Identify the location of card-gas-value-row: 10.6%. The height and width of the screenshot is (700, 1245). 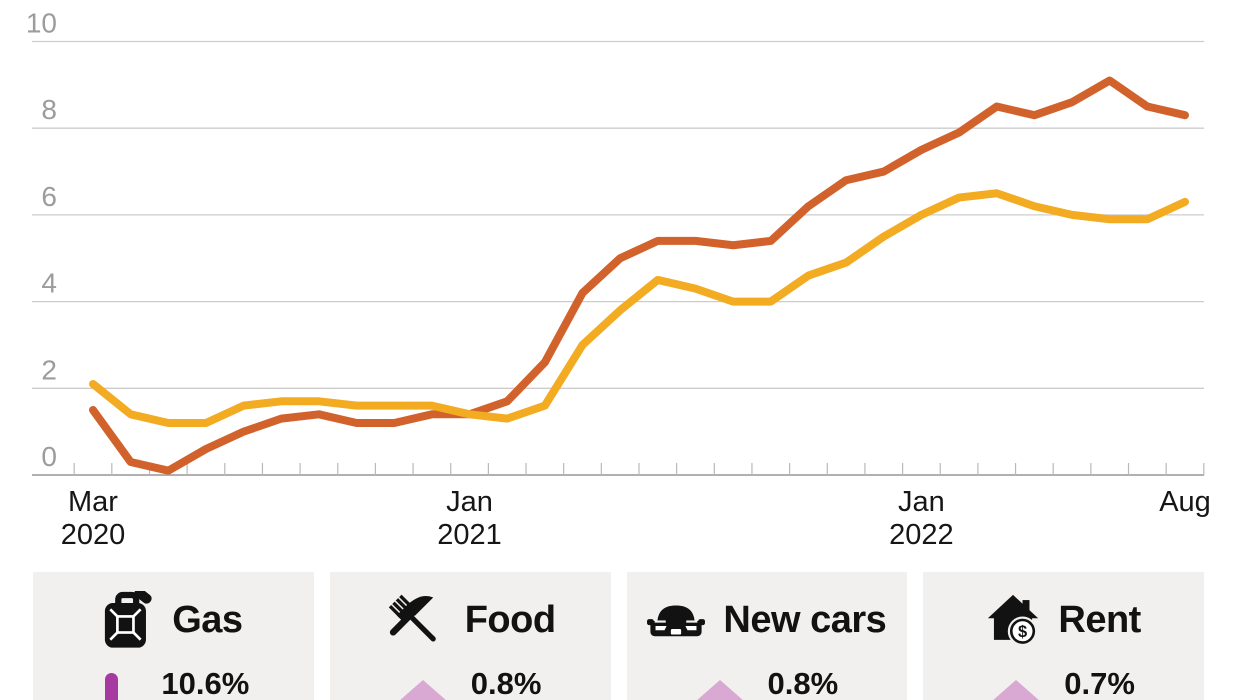
(173, 684).